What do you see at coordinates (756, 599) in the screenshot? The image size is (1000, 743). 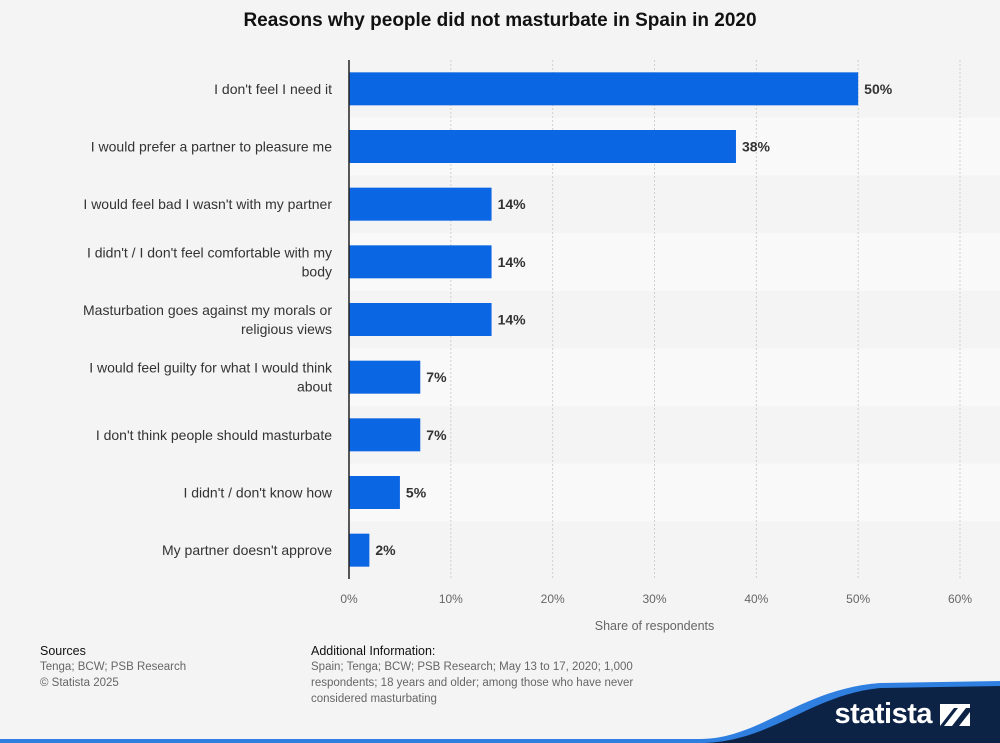 I see `x-tick-label: 40%` at bounding box center [756, 599].